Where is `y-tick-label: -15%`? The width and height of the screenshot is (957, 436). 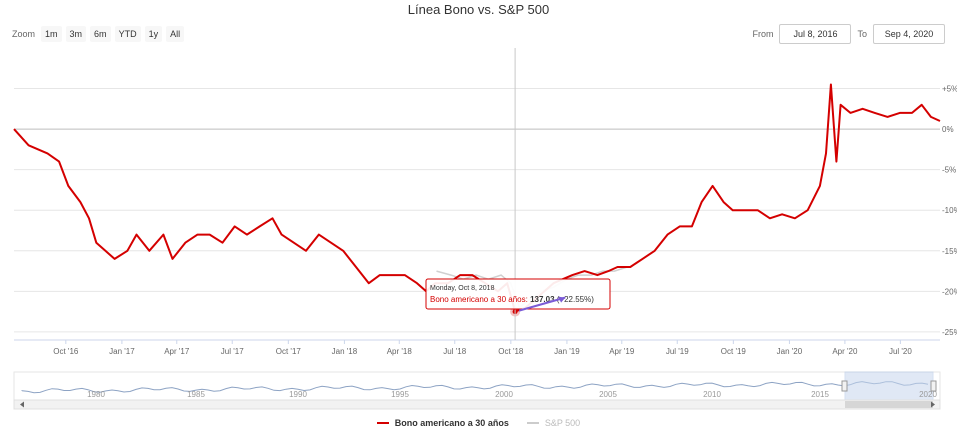 y-tick-label: -15% is located at coordinates (949, 251).